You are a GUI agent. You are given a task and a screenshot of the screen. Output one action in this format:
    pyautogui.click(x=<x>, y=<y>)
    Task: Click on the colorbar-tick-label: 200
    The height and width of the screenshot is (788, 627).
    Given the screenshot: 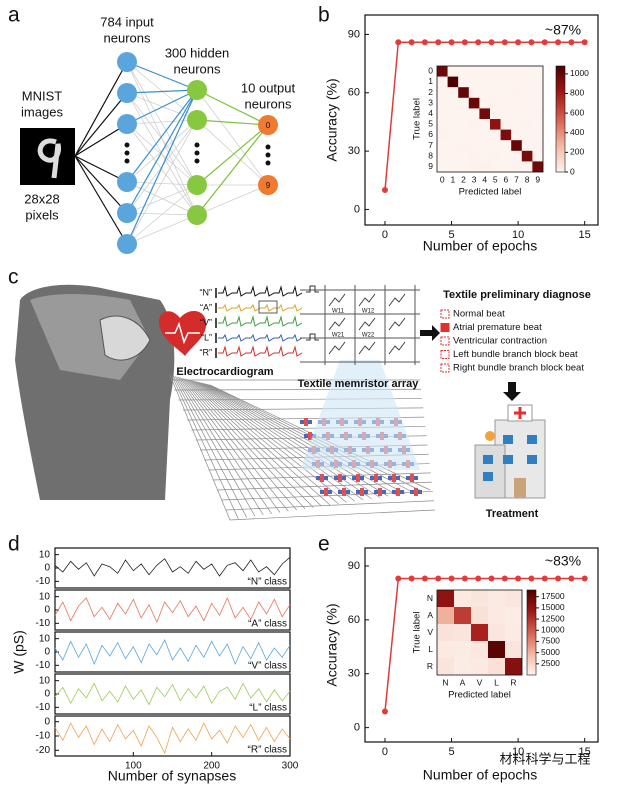 What is the action you would take?
    pyautogui.click(x=577, y=152)
    